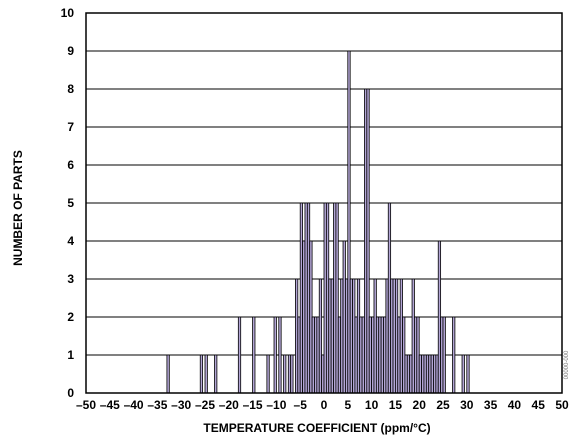  What do you see at coordinates (253, 405) in the screenshot?
I see `x-tick-label: –15` at bounding box center [253, 405].